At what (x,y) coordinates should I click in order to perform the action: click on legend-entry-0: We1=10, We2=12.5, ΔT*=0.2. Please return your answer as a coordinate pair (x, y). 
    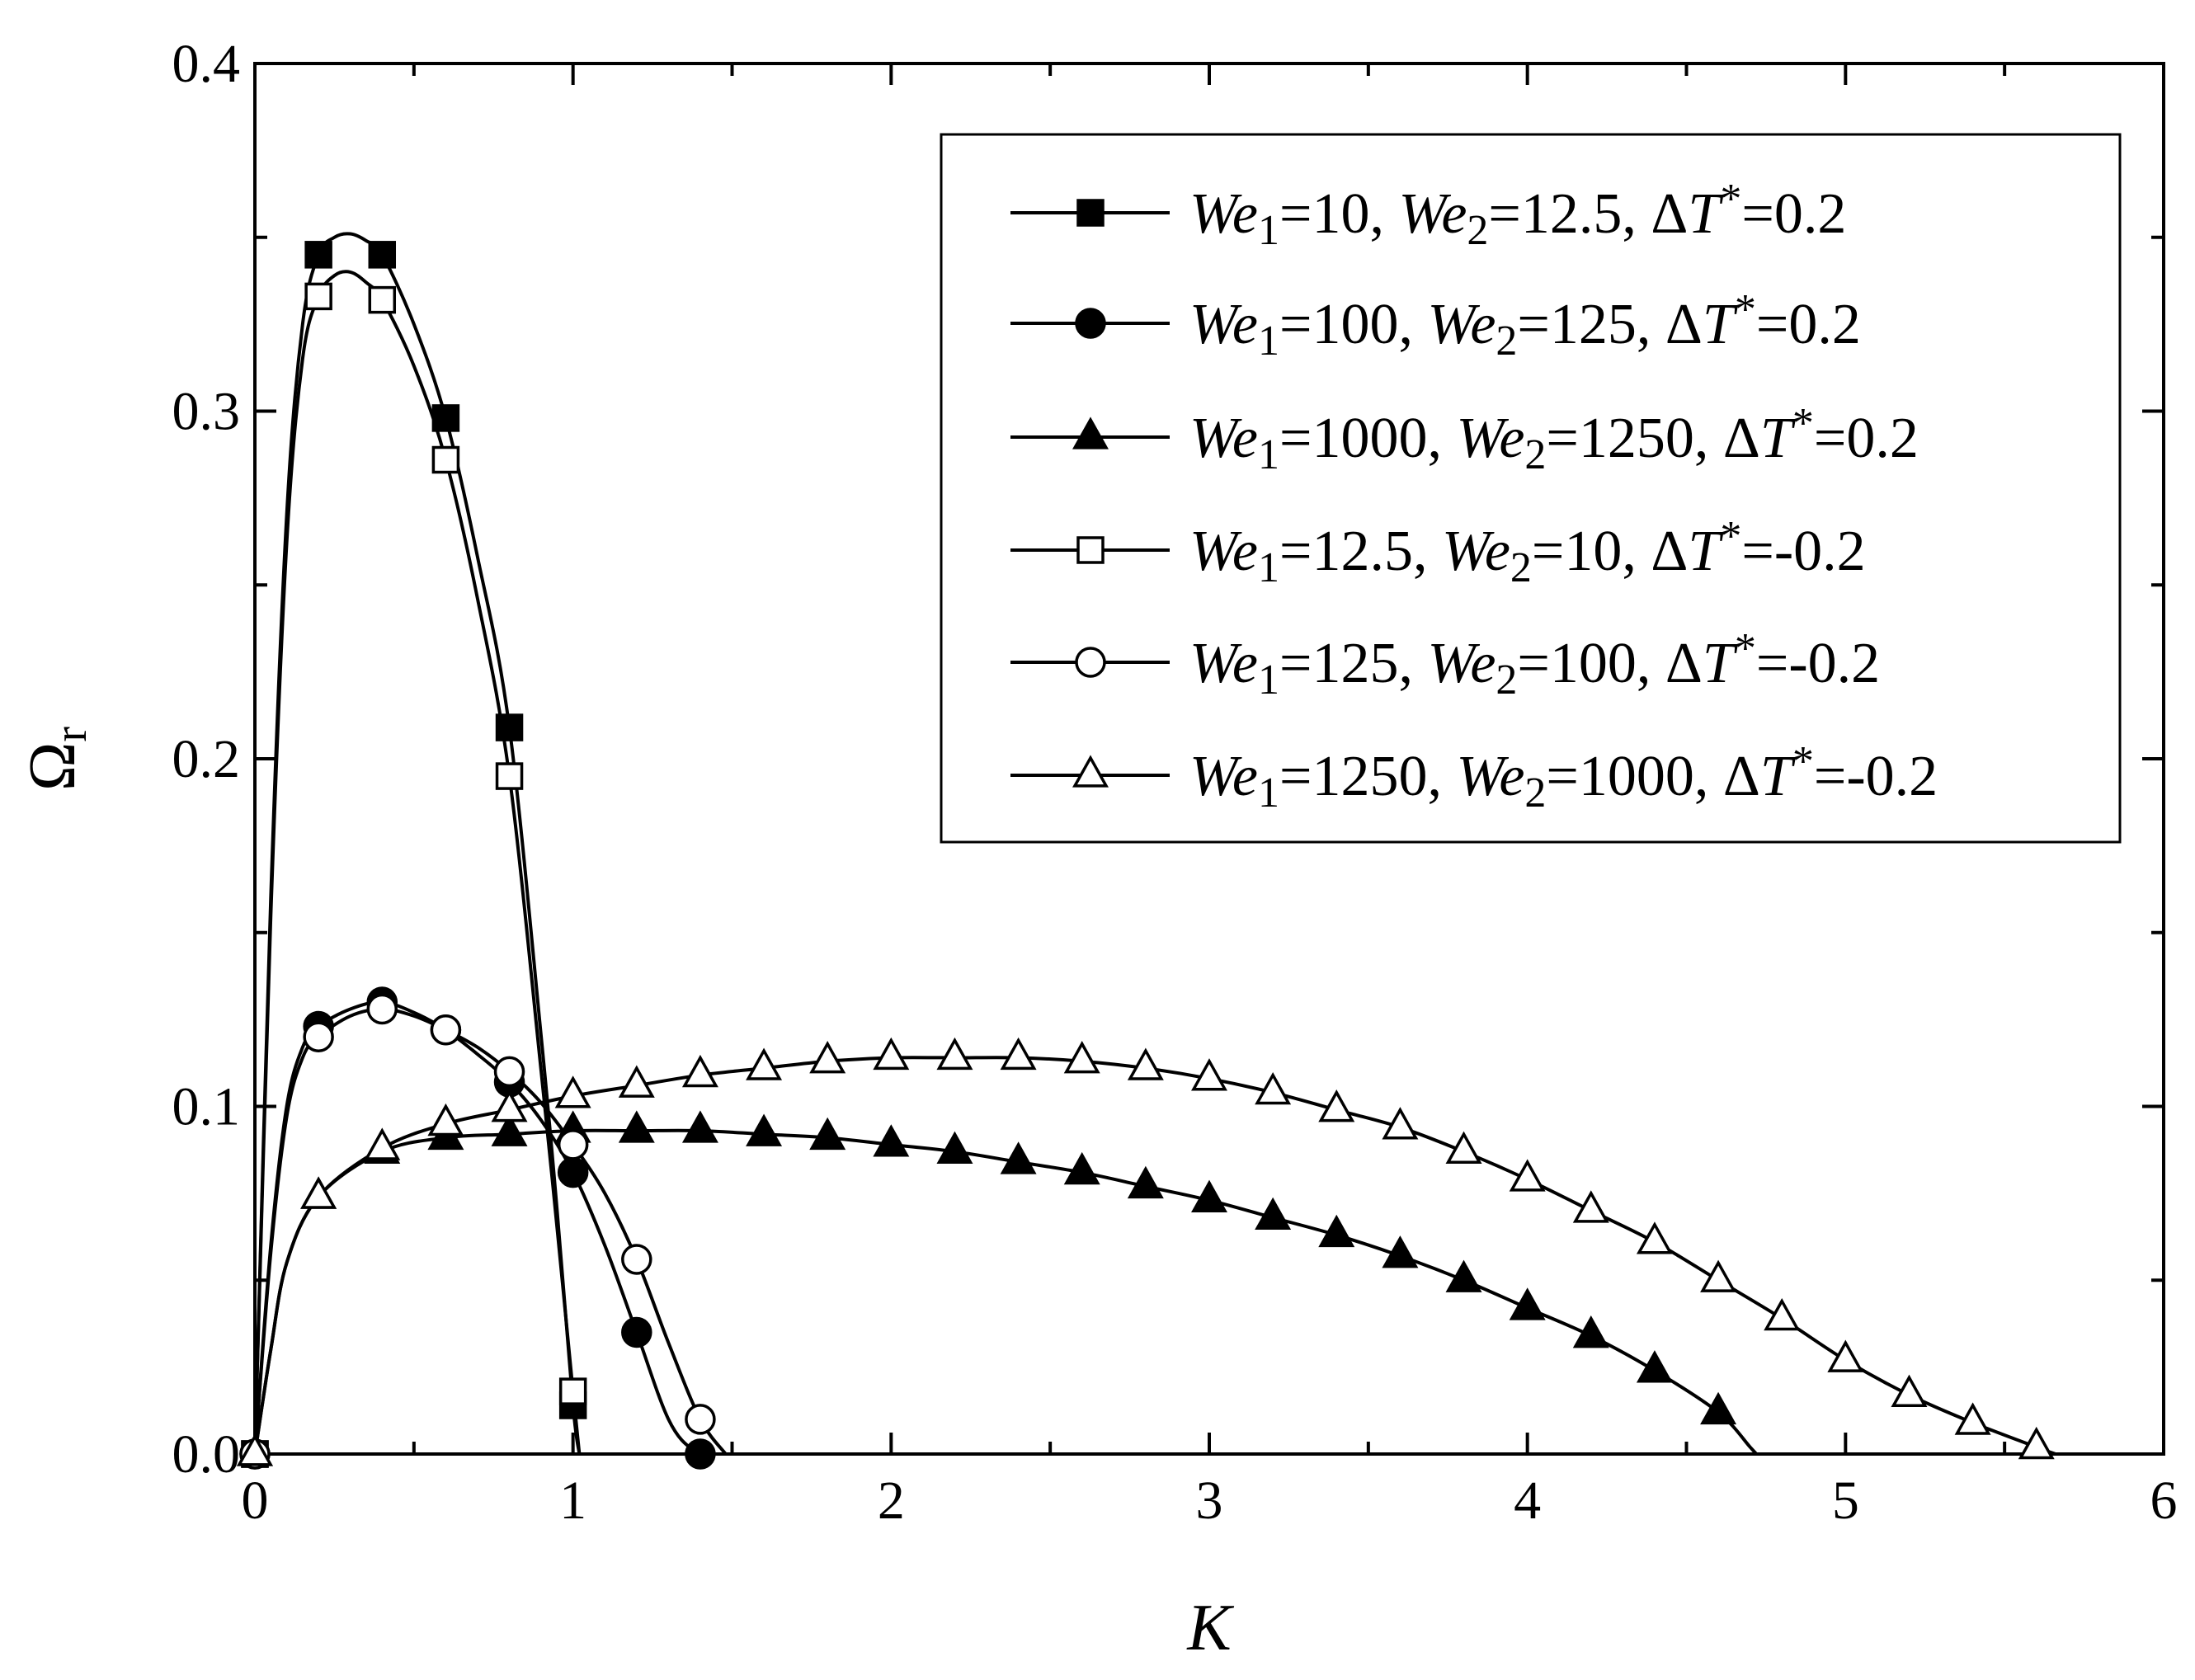
    Looking at the image, I should click on (1517, 215).